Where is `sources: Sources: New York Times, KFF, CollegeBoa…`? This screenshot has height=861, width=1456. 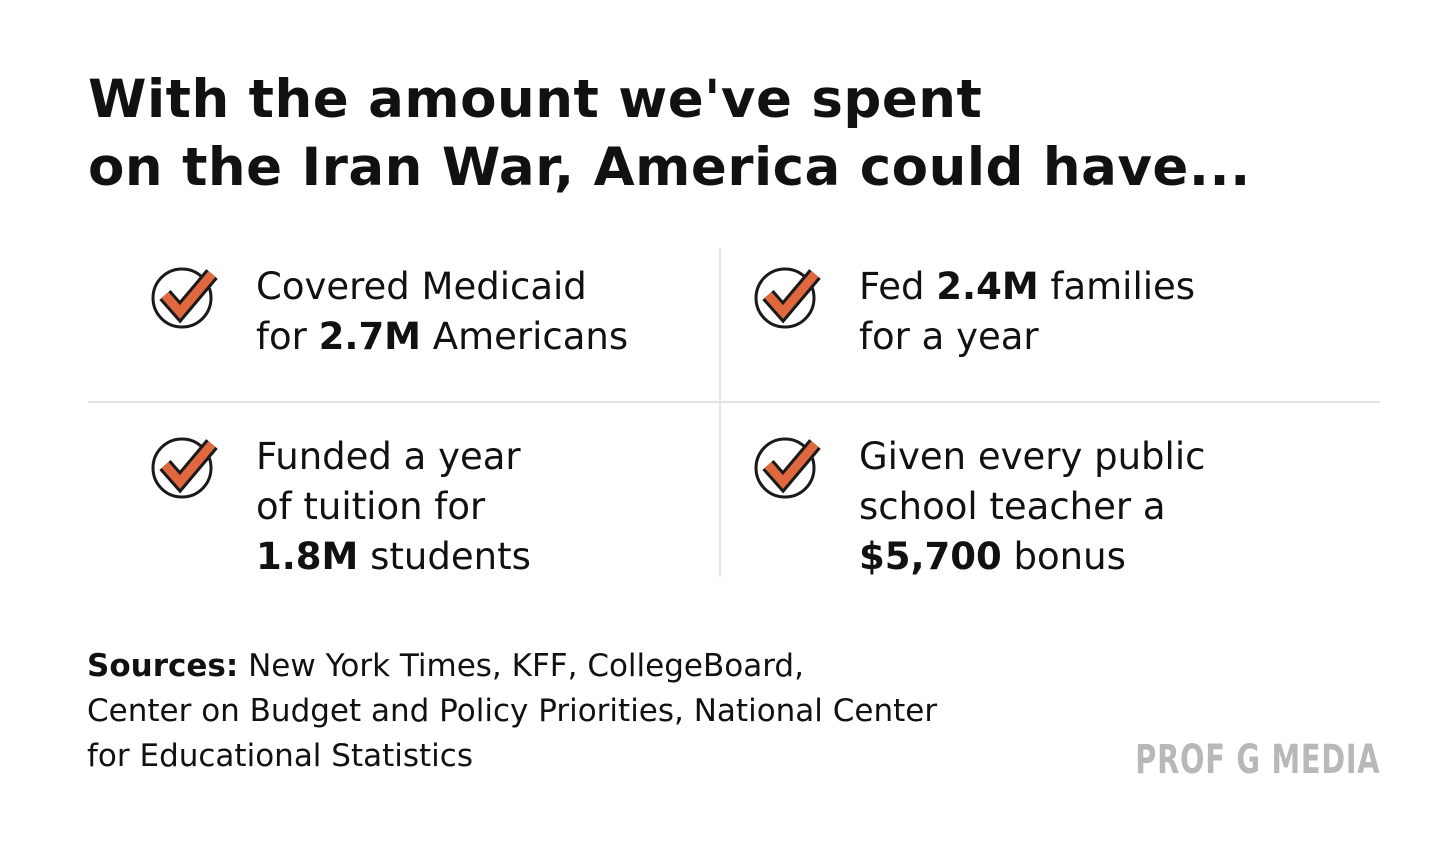 sources: Sources: New York Times, KFF, CollegeBoa… is located at coordinates (512, 711).